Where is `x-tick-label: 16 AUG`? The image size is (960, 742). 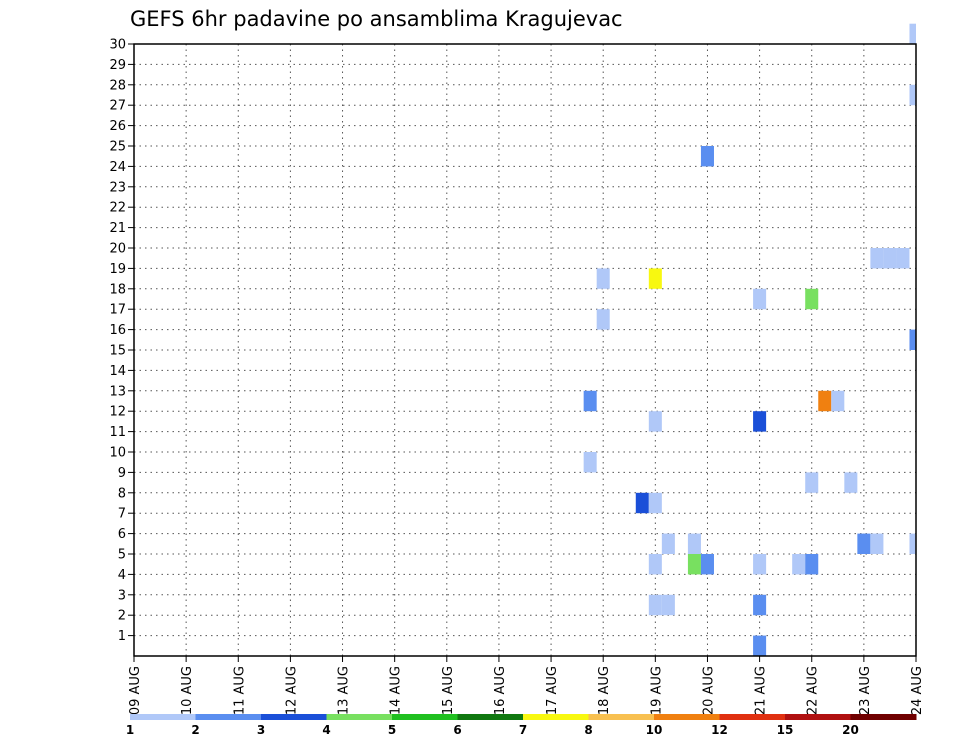
x-tick-label: 16 AUG is located at coordinates (500, 690).